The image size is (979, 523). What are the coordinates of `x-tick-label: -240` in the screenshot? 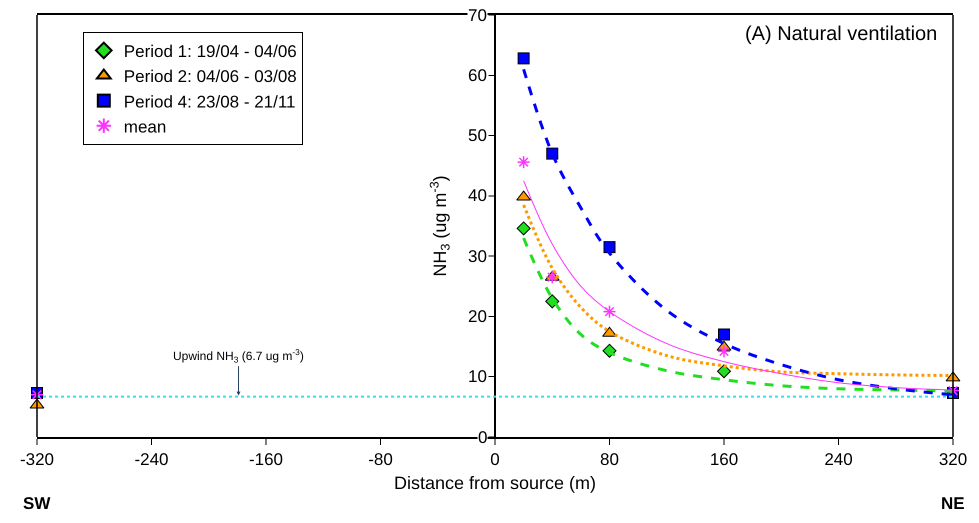 It's located at (151, 460).